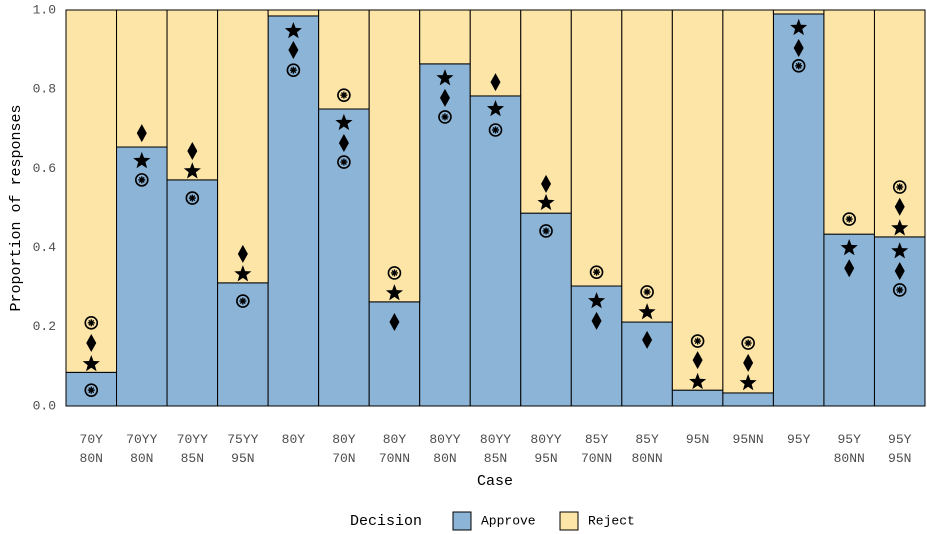 The height and width of the screenshot is (534, 927). What do you see at coordinates (445, 449) in the screenshot?
I see `x-tick-label: 80YY 80N` at bounding box center [445, 449].